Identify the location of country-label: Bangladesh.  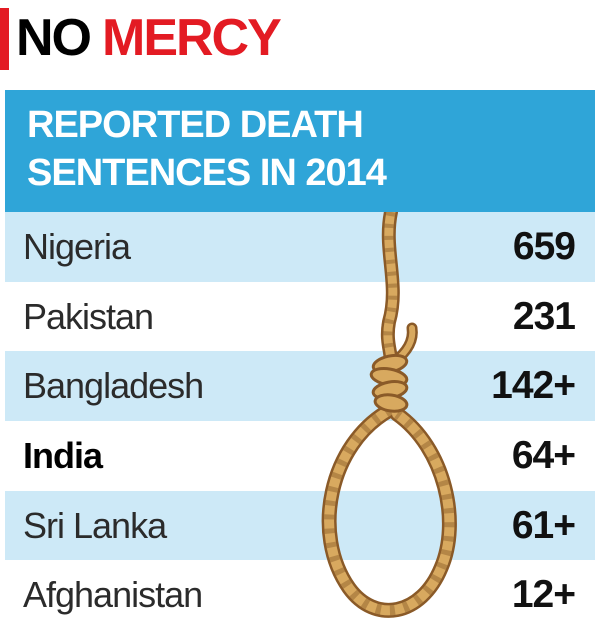
(113, 386).